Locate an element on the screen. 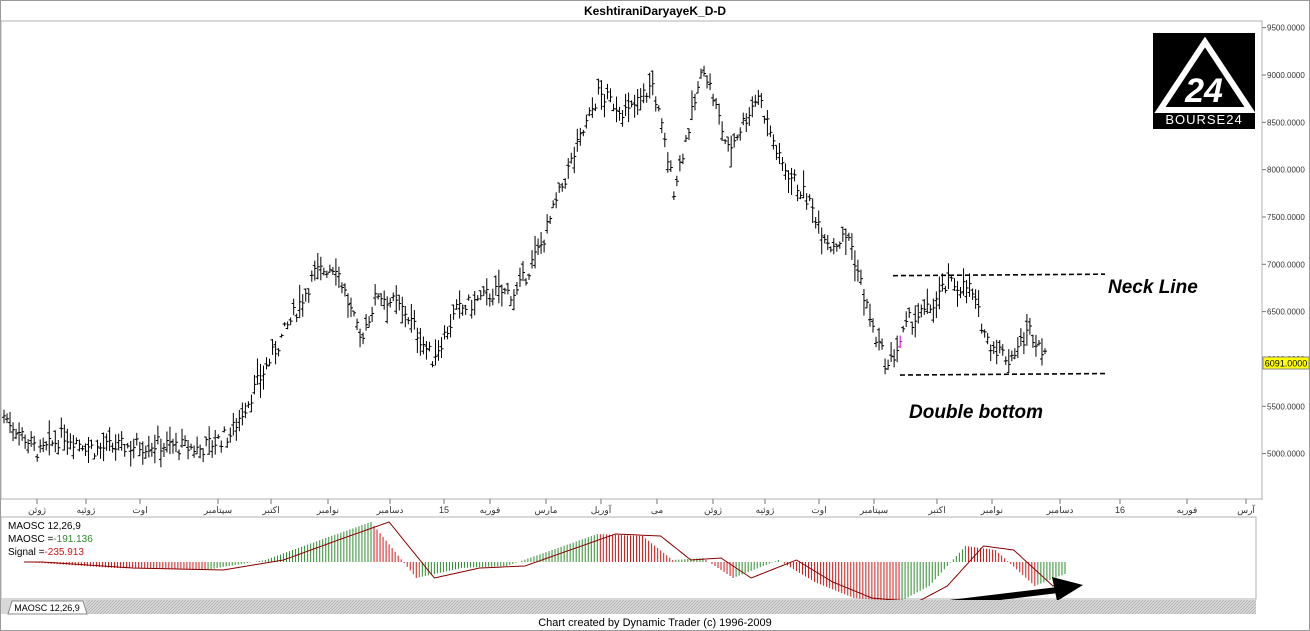 Image resolution: width=1310 pixels, height=631 pixels. y-tick-label: 7500.0000 is located at coordinates (1286, 217).